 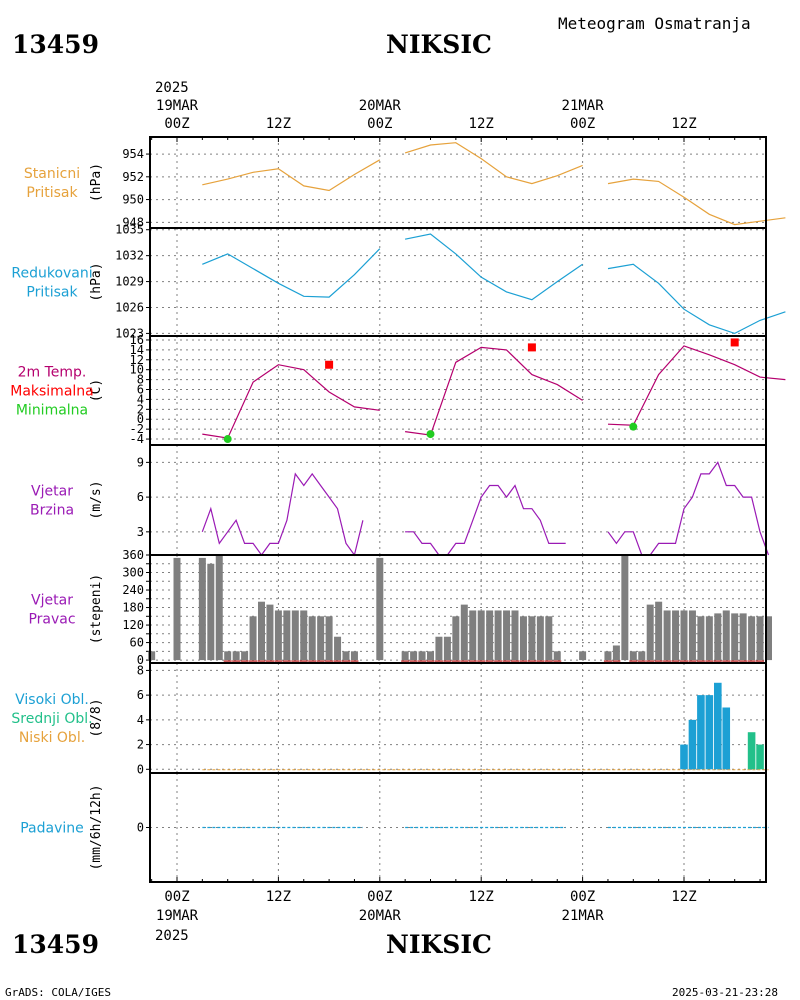 I want to click on y-tick-label: 948, so click(x=133, y=222).